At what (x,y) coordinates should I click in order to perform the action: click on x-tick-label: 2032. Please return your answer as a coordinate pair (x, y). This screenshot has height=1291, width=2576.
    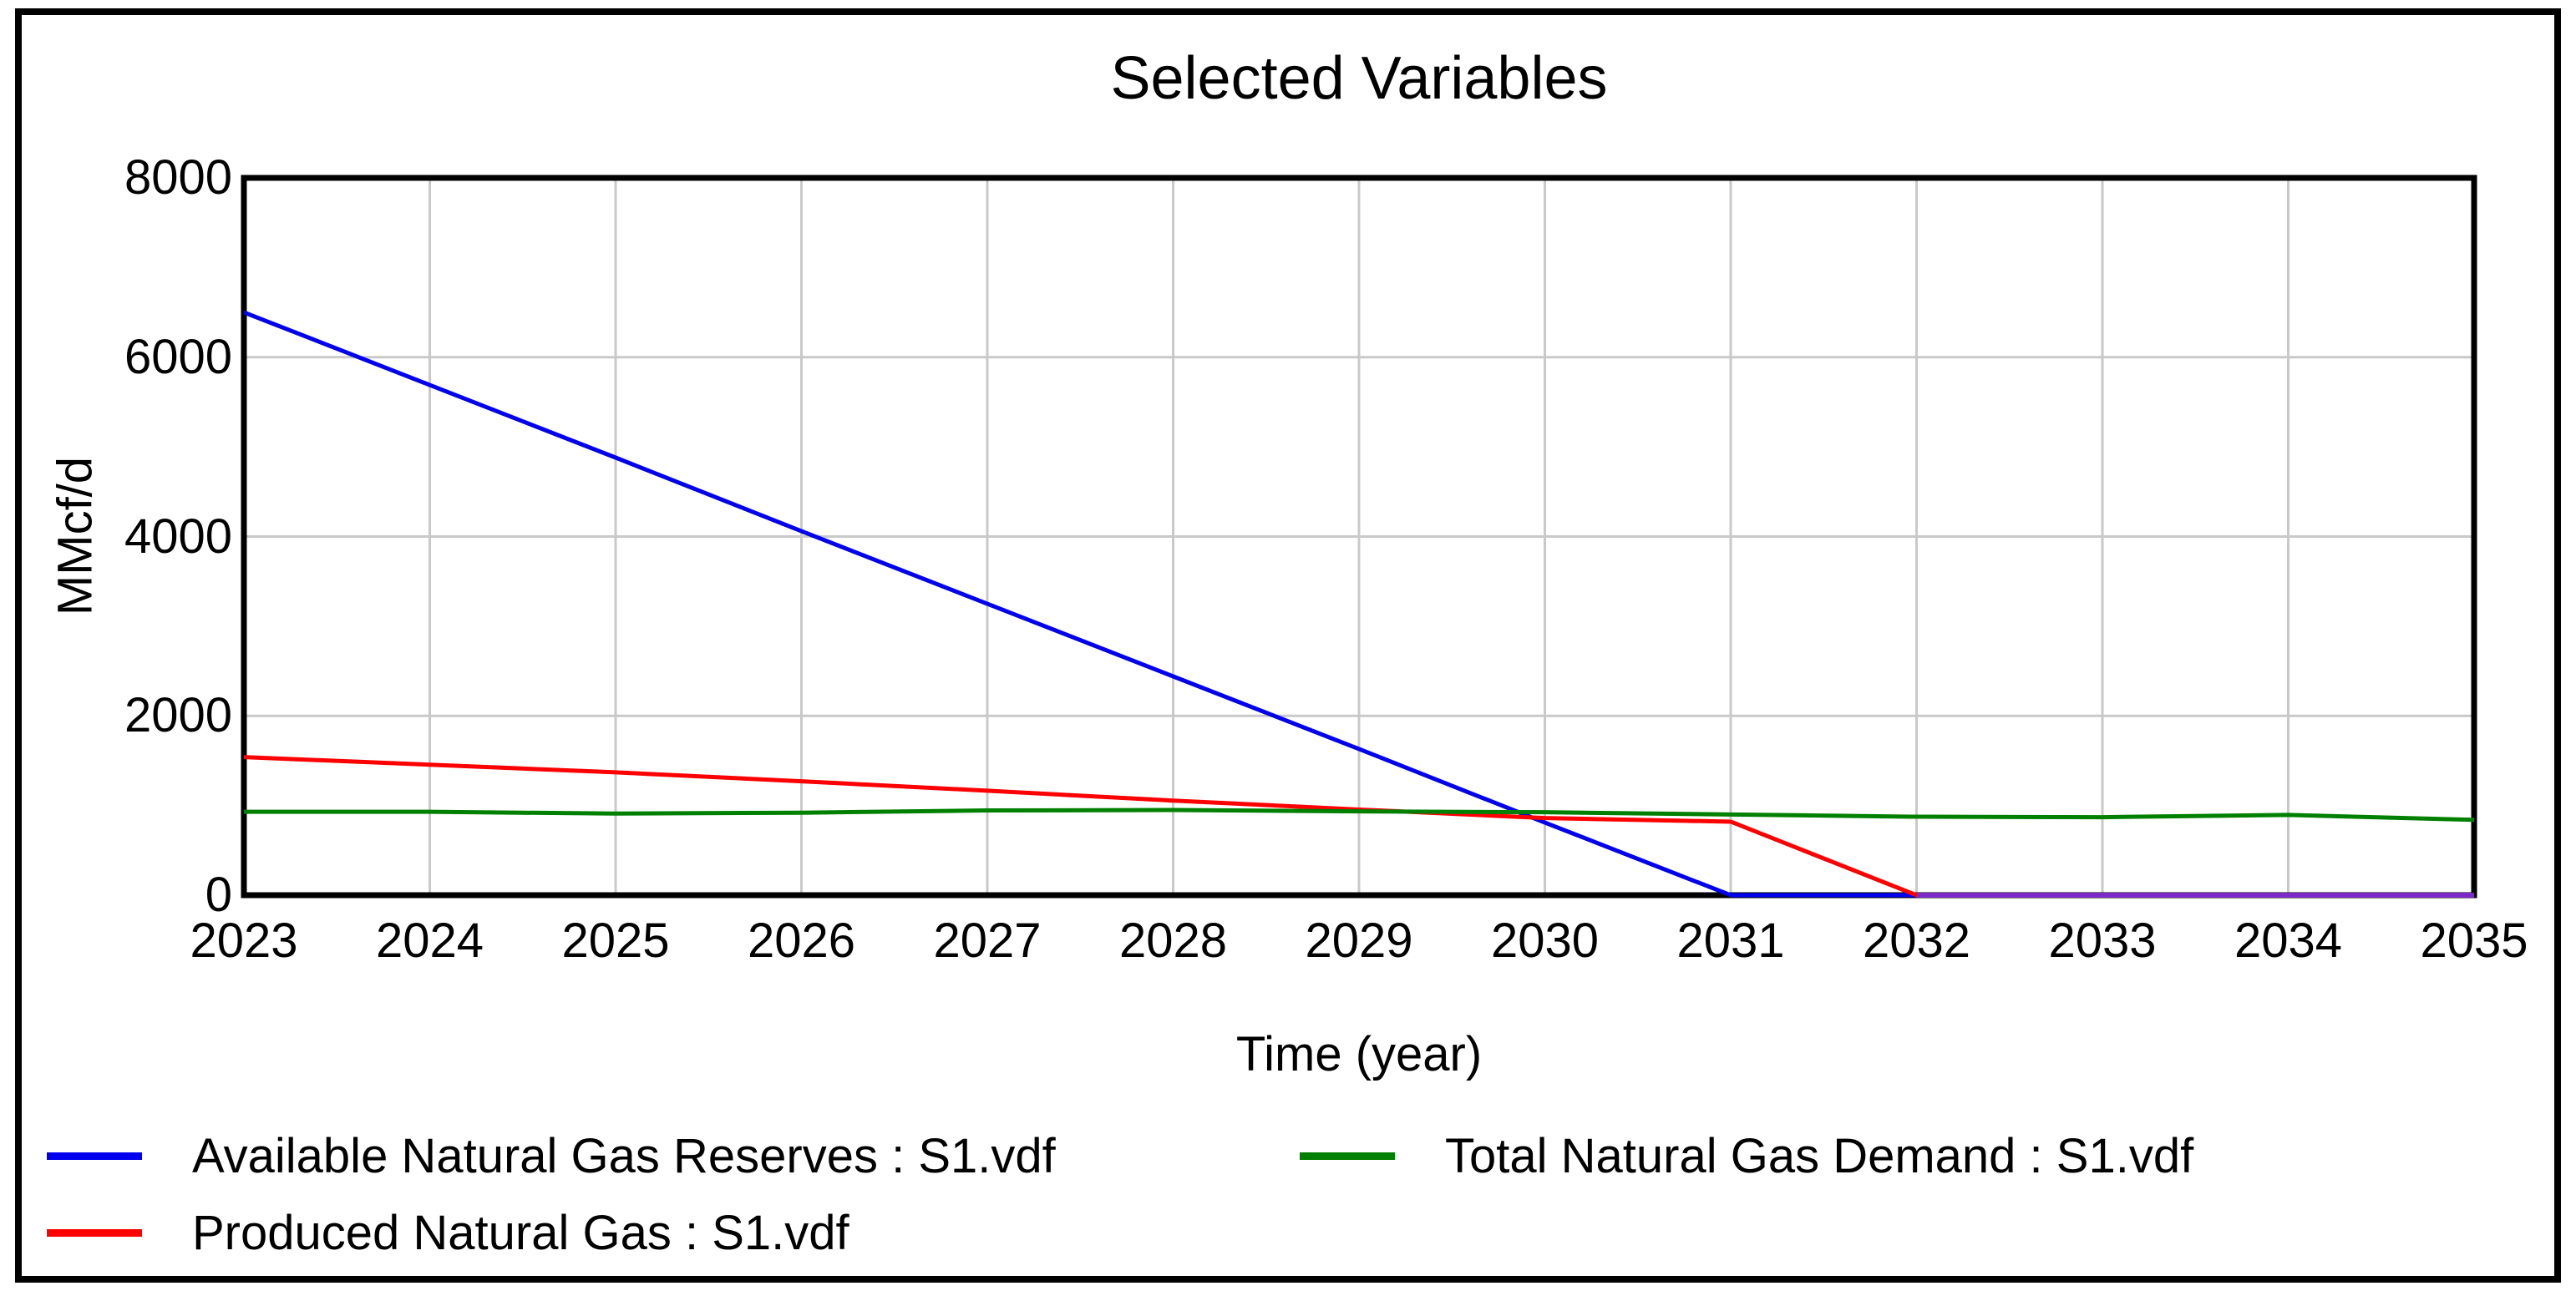
    Looking at the image, I should click on (1916, 941).